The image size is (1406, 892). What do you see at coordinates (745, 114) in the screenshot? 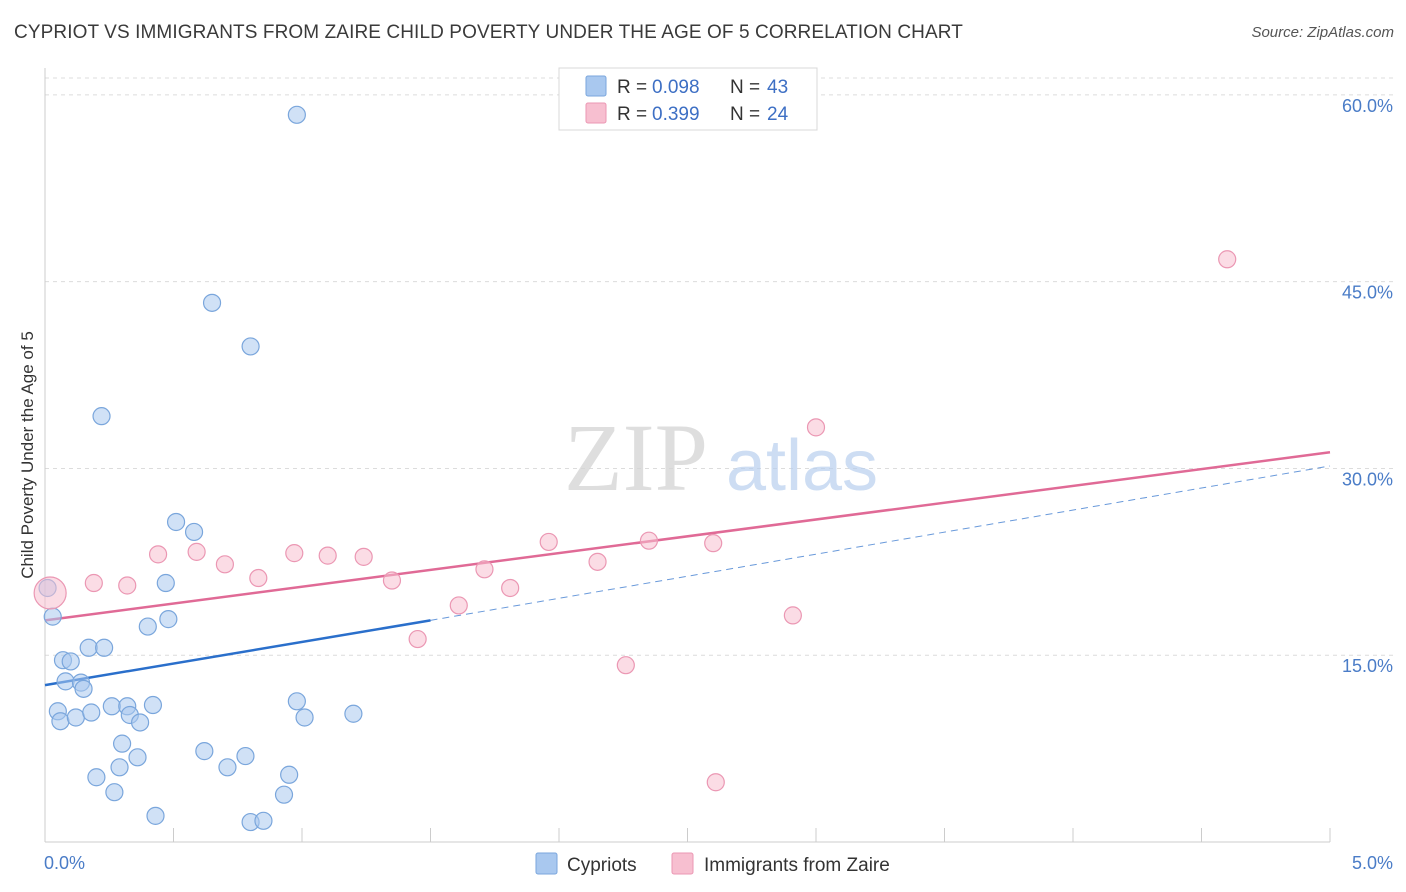
I see `legend-n-label-1: N =` at bounding box center [745, 114].